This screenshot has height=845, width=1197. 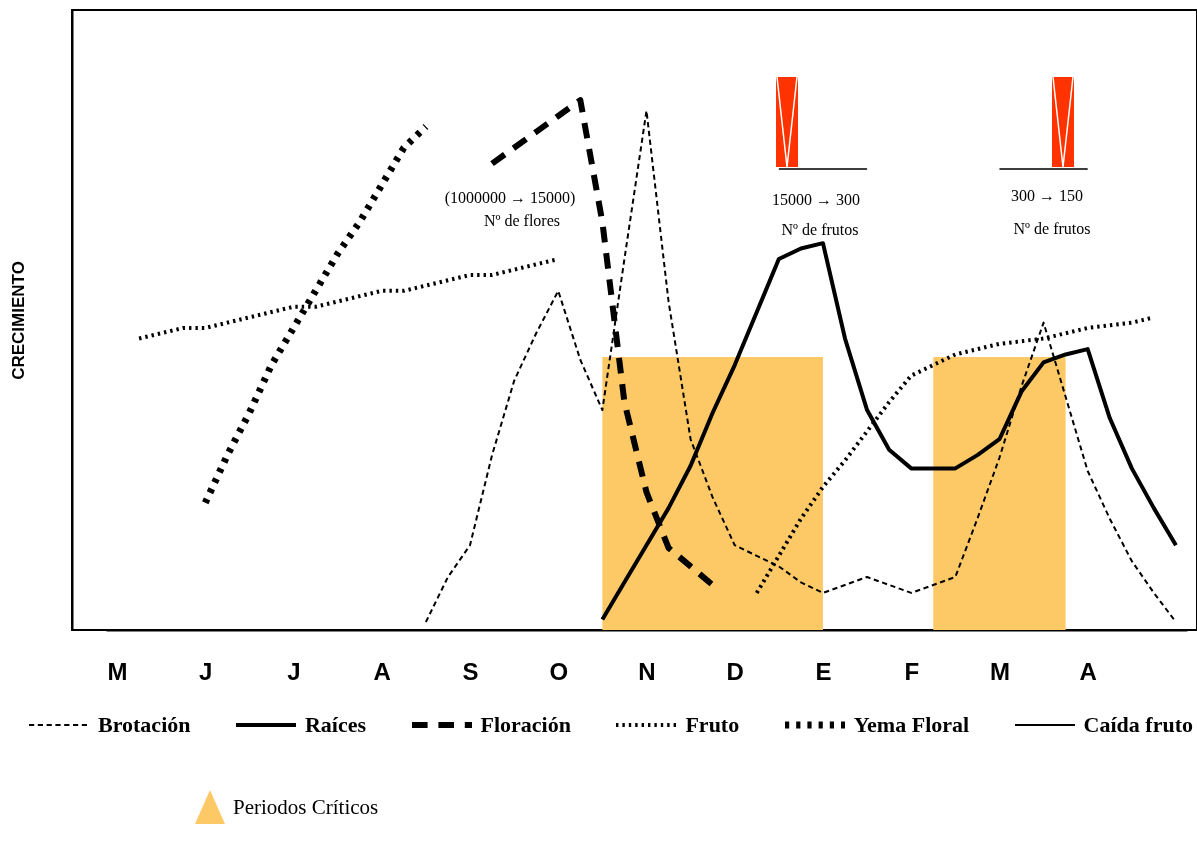 What do you see at coordinates (1047, 196) in the screenshot?
I see `annotation: 300 → 150` at bounding box center [1047, 196].